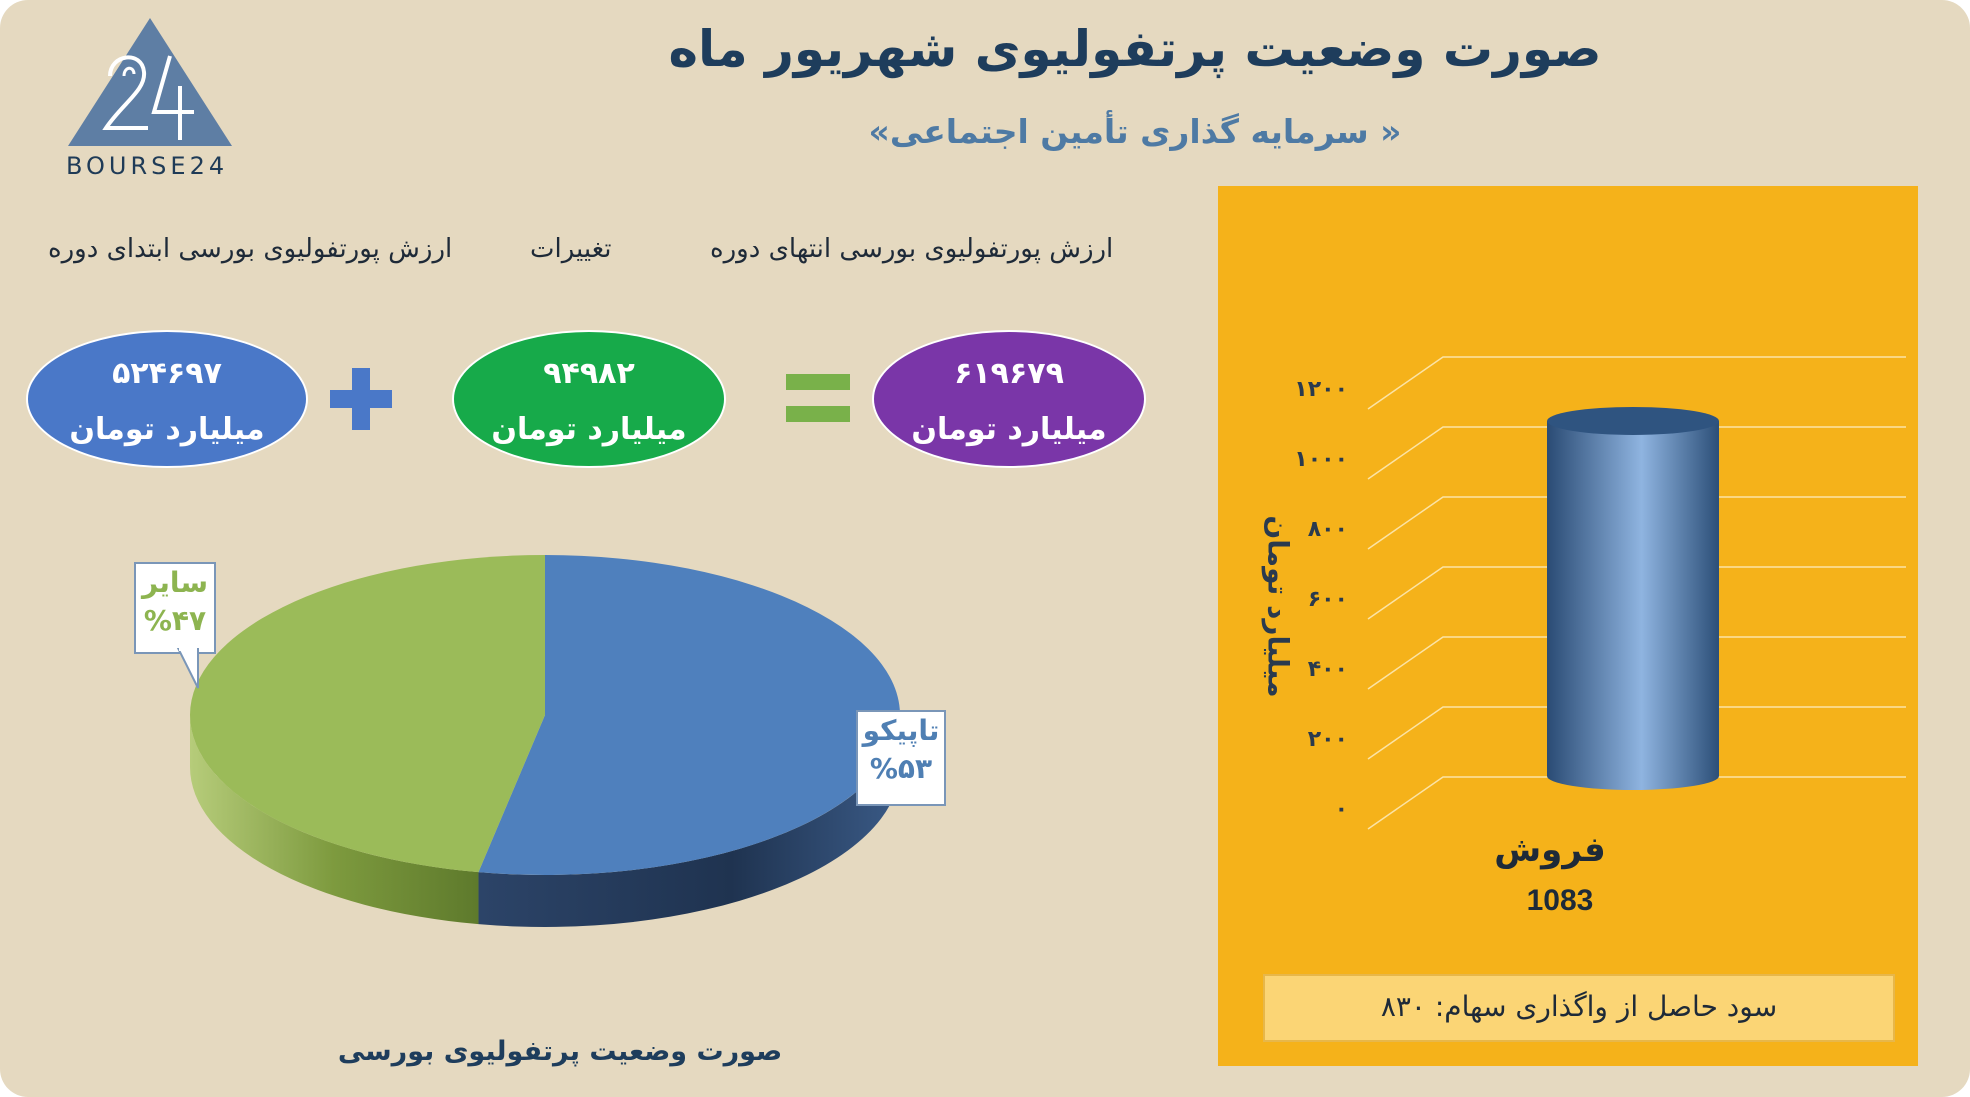 The width and height of the screenshot is (1970, 1097). I want to click on start-label: ارزش پورتفولیوی بورسی ابتدای دوره, so click(250, 249).